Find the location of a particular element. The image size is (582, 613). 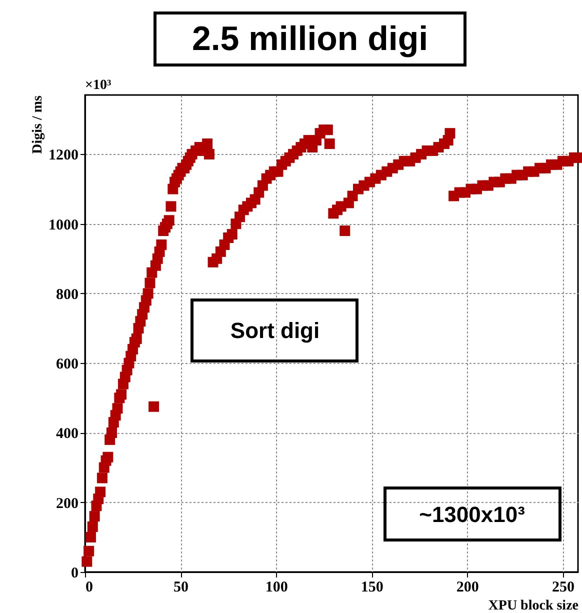

x-tick-label: 100 is located at coordinates (276, 588).